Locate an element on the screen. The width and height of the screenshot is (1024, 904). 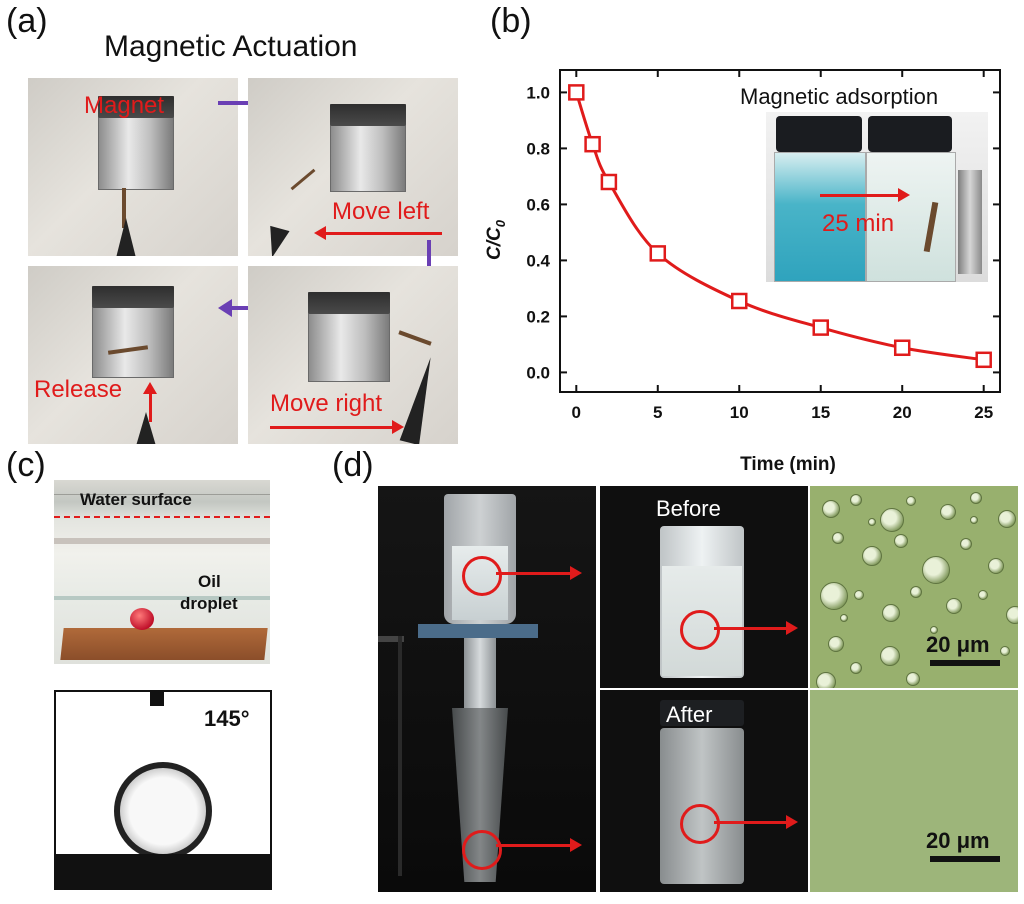
water-surface-label: Water surface is located at coordinates (136, 499).